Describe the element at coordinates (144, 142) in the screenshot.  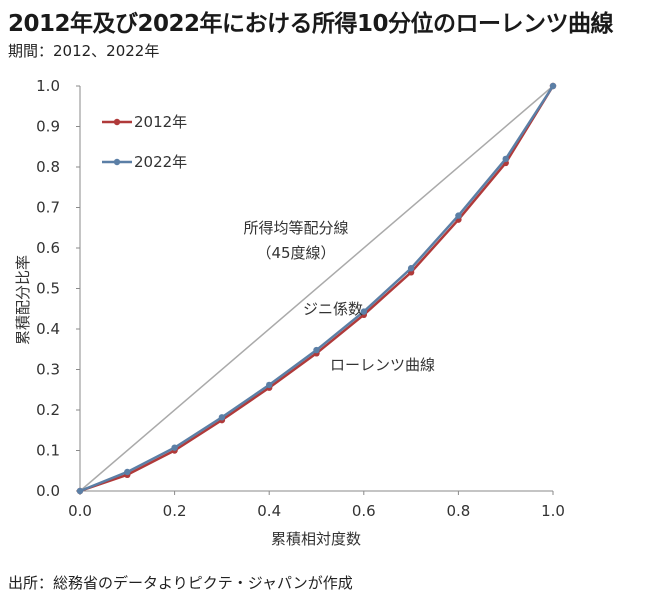
I see `legend: 2012年 2022年` at that location.